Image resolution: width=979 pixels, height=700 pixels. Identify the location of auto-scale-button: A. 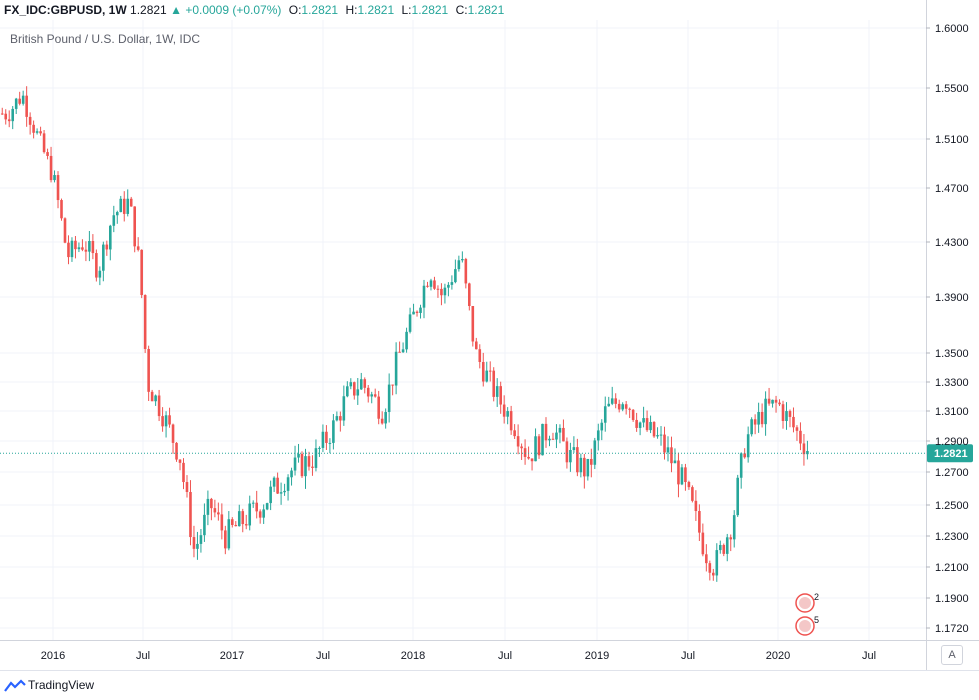
(952, 655).